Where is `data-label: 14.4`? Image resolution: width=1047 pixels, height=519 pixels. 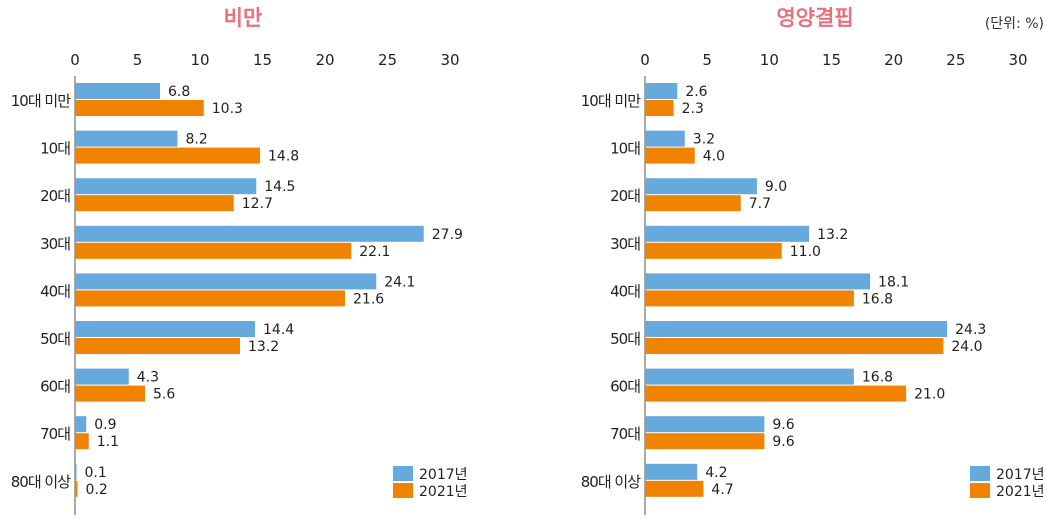 data-label: 14.4 is located at coordinates (278, 330).